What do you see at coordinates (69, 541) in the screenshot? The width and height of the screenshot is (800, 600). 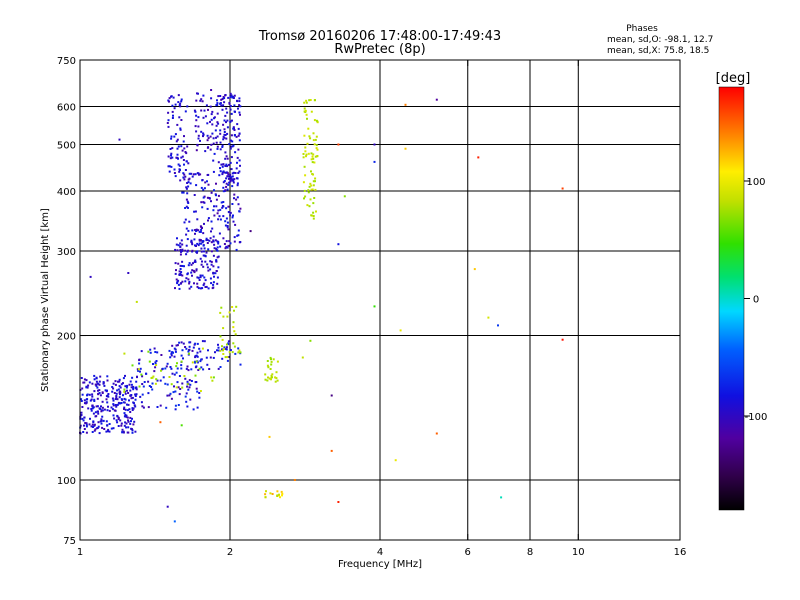 I see `y-tick-label: 75` at bounding box center [69, 541].